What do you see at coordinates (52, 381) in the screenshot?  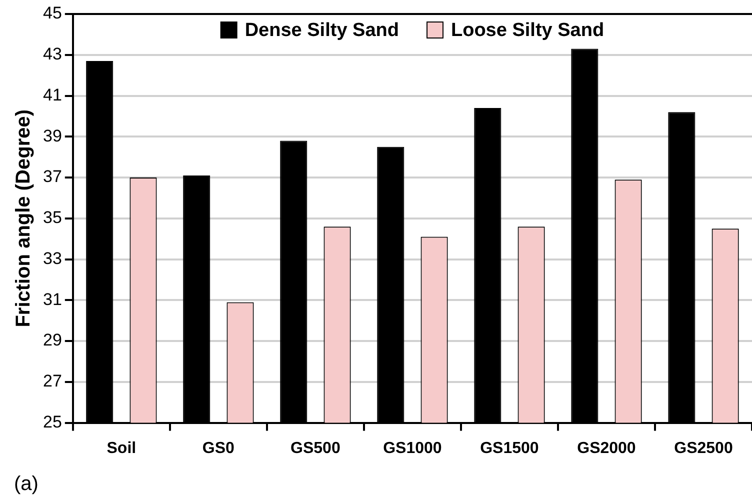 I see `y-tick-label: 27` at bounding box center [52, 381].